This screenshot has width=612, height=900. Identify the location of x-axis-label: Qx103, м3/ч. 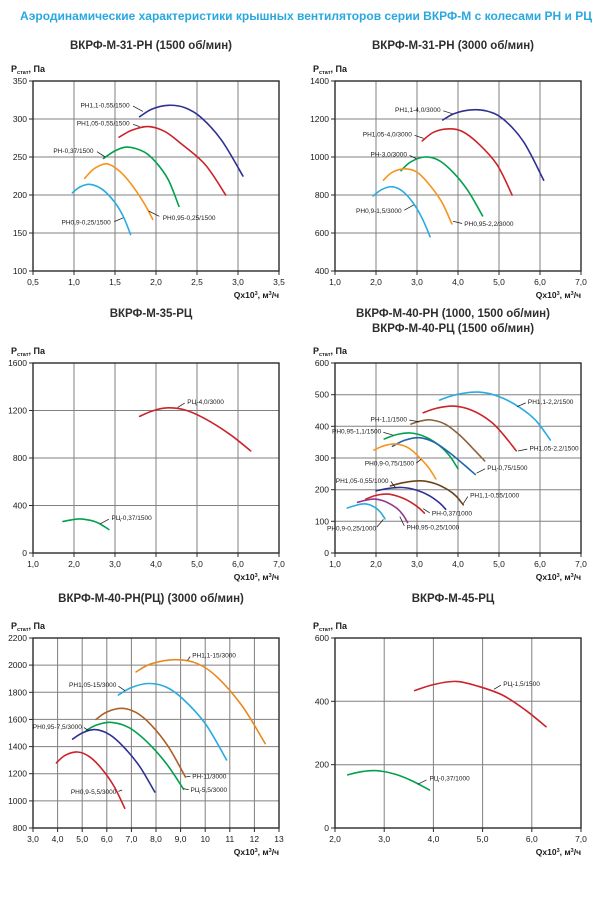
(558, 295).